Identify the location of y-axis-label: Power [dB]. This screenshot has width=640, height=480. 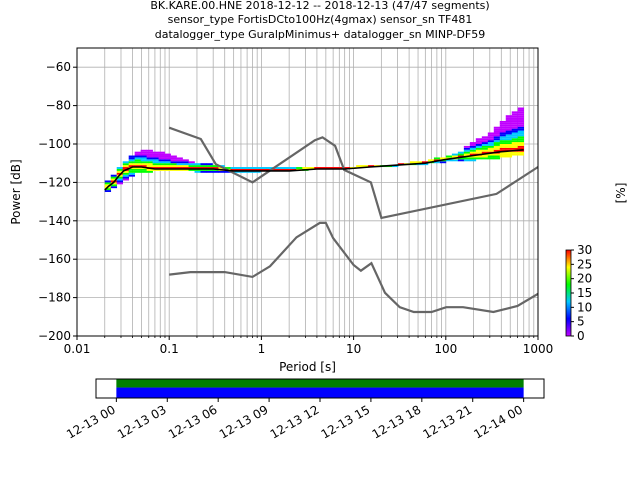
(16, 191).